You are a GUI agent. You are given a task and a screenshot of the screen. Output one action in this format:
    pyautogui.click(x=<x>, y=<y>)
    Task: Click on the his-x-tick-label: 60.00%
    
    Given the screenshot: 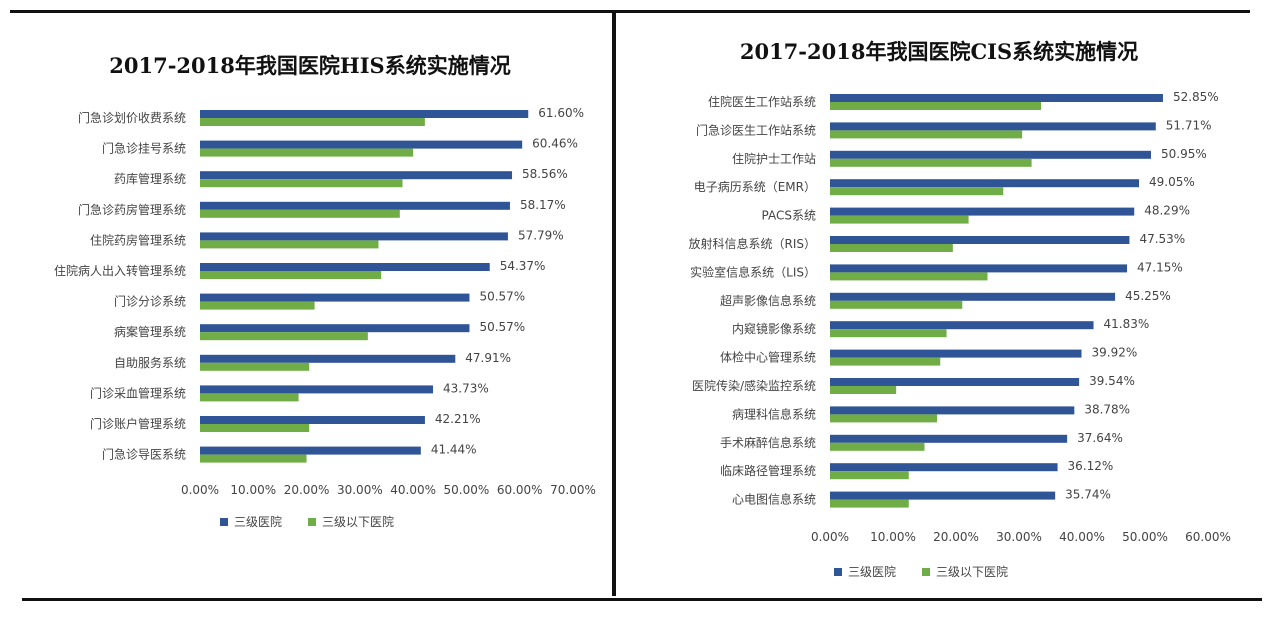 What is the action you would take?
    pyautogui.click(x=520, y=490)
    